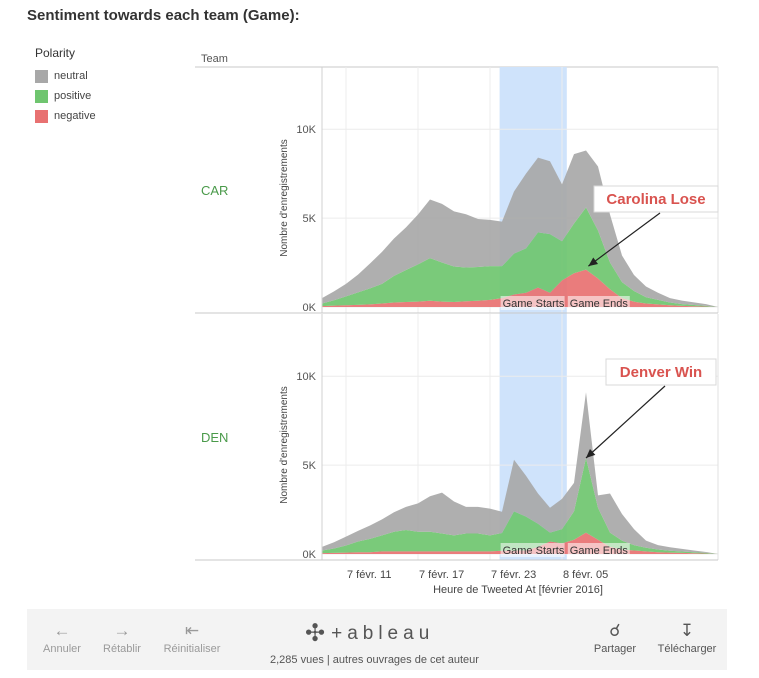 Image resolution: width=759 pixels, height=678 pixels. What do you see at coordinates (192, 630) in the screenshot?
I see `reset-icon: ⇤` at bounding box center [192, 630].